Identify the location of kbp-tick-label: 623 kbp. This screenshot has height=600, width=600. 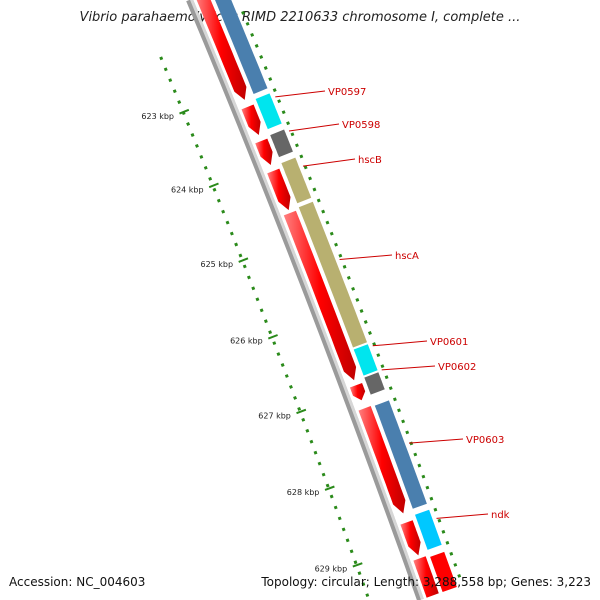
(157, 116).